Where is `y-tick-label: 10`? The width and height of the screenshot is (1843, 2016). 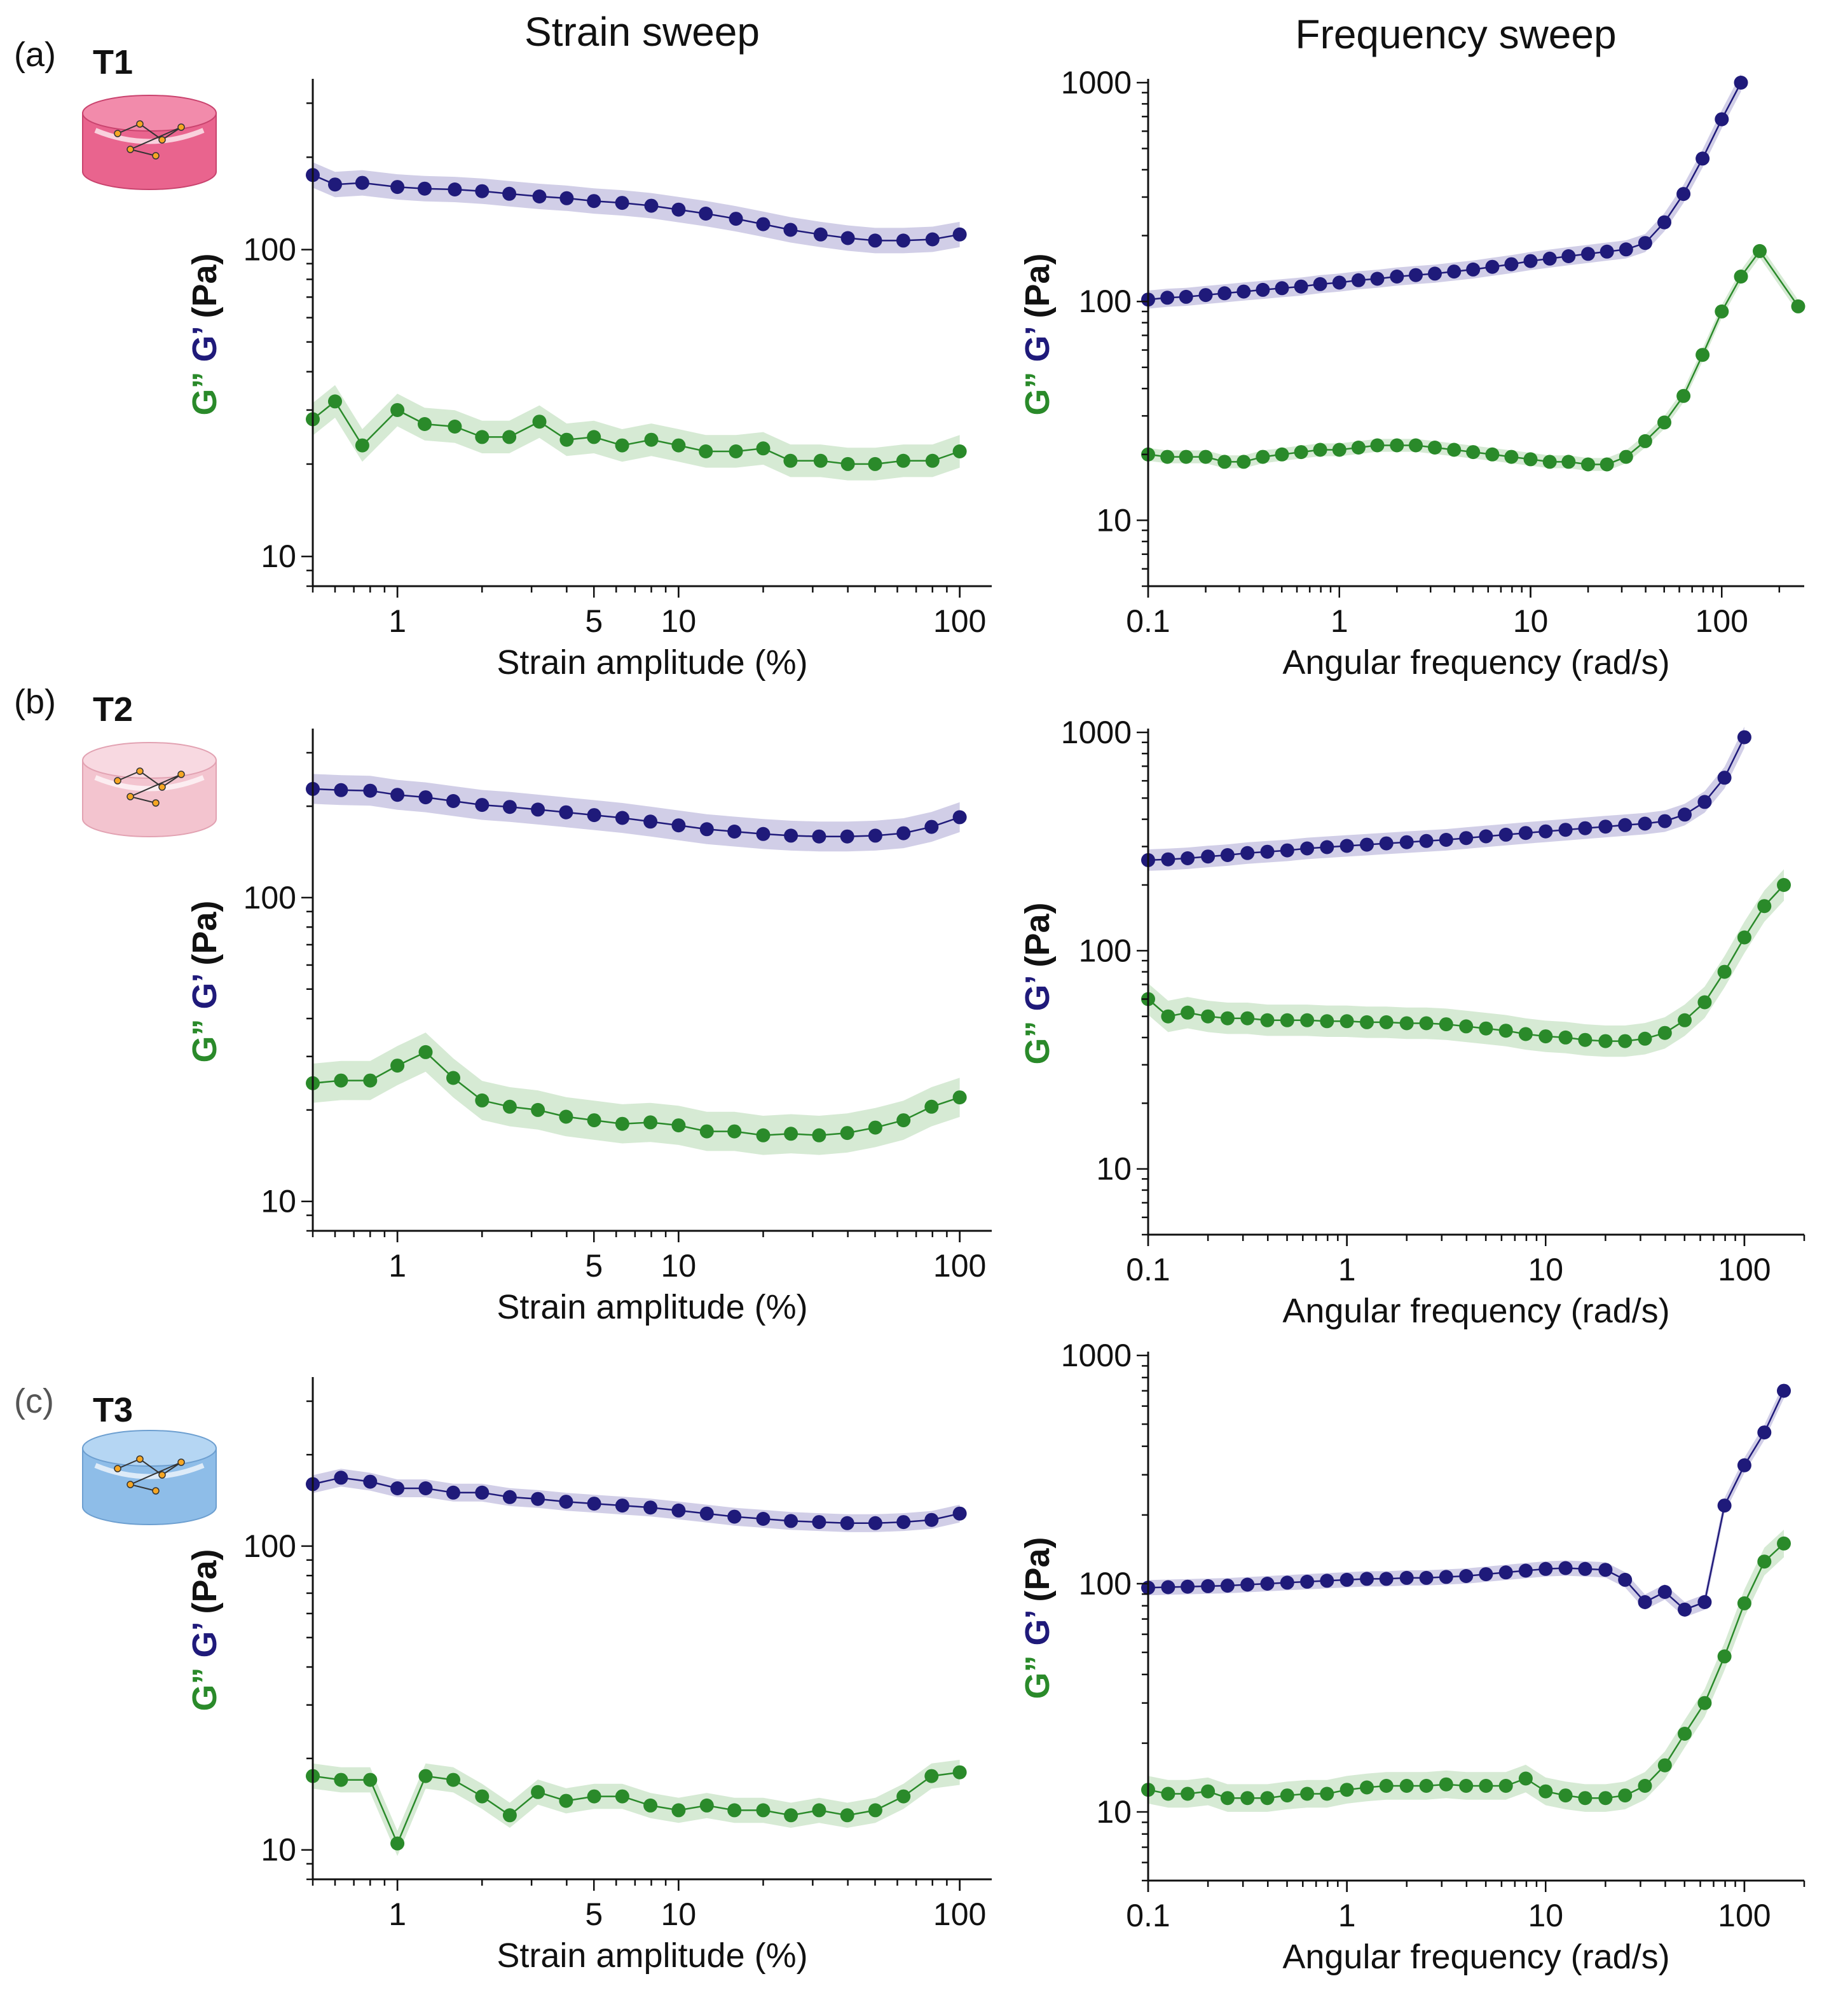
y-tick-label: 10 is located at coordinates (278, 1850).